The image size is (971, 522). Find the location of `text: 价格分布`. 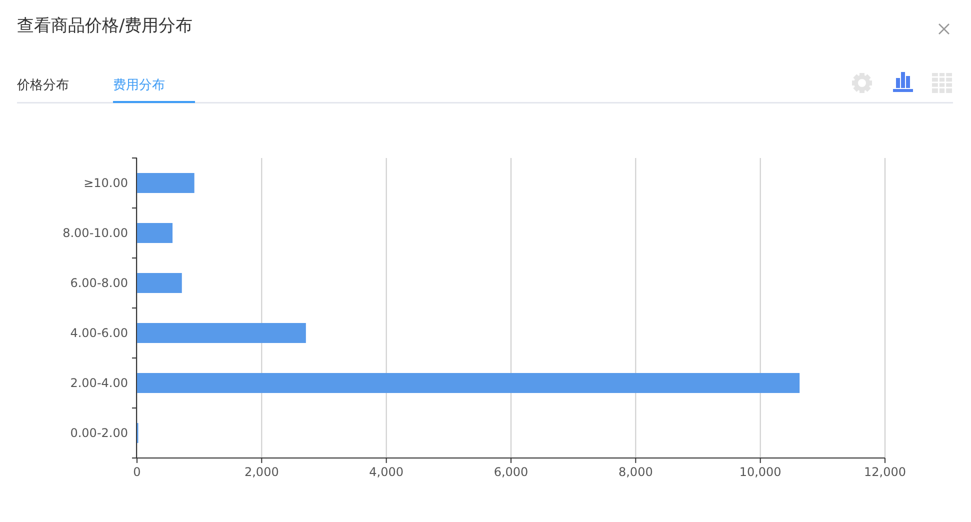

text: 价格分布 is located at coordinates (42, 85).